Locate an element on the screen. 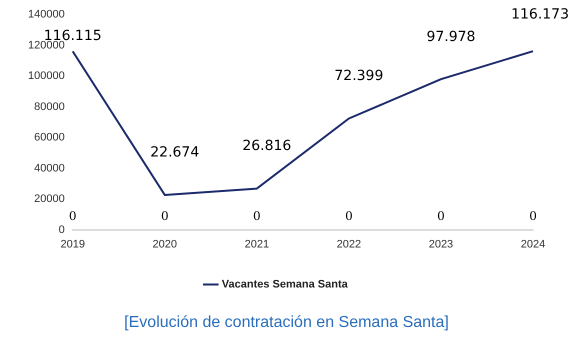 The image size is (573, 359). x-tick-label: 2019 is located at coordinates (72, 244).